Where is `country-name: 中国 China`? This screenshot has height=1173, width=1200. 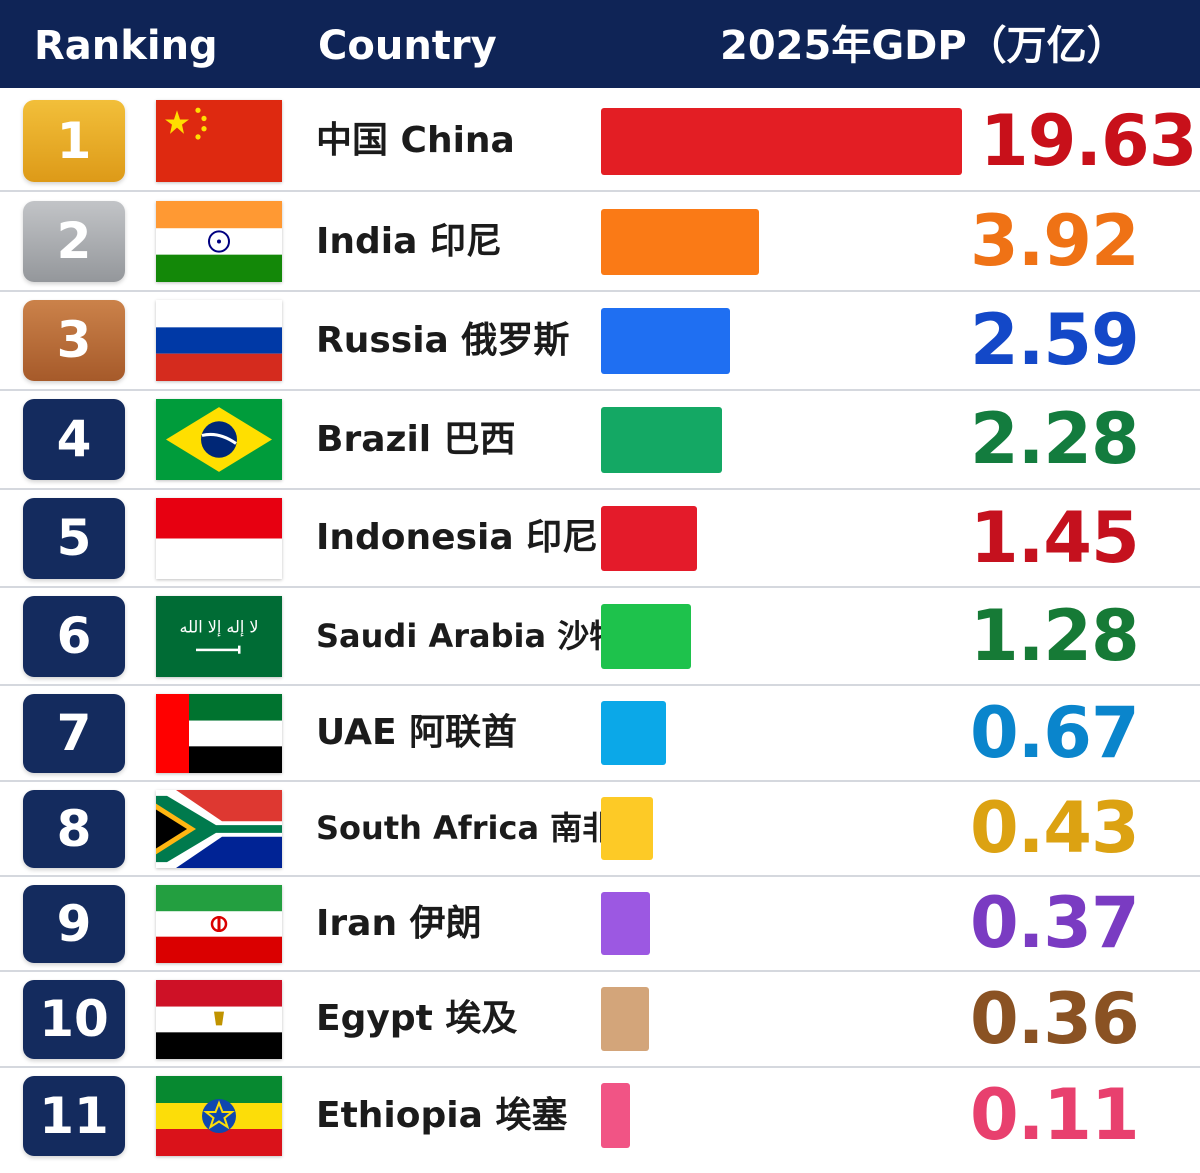 country-name: 中国 China is located at coordinates (415, 140).